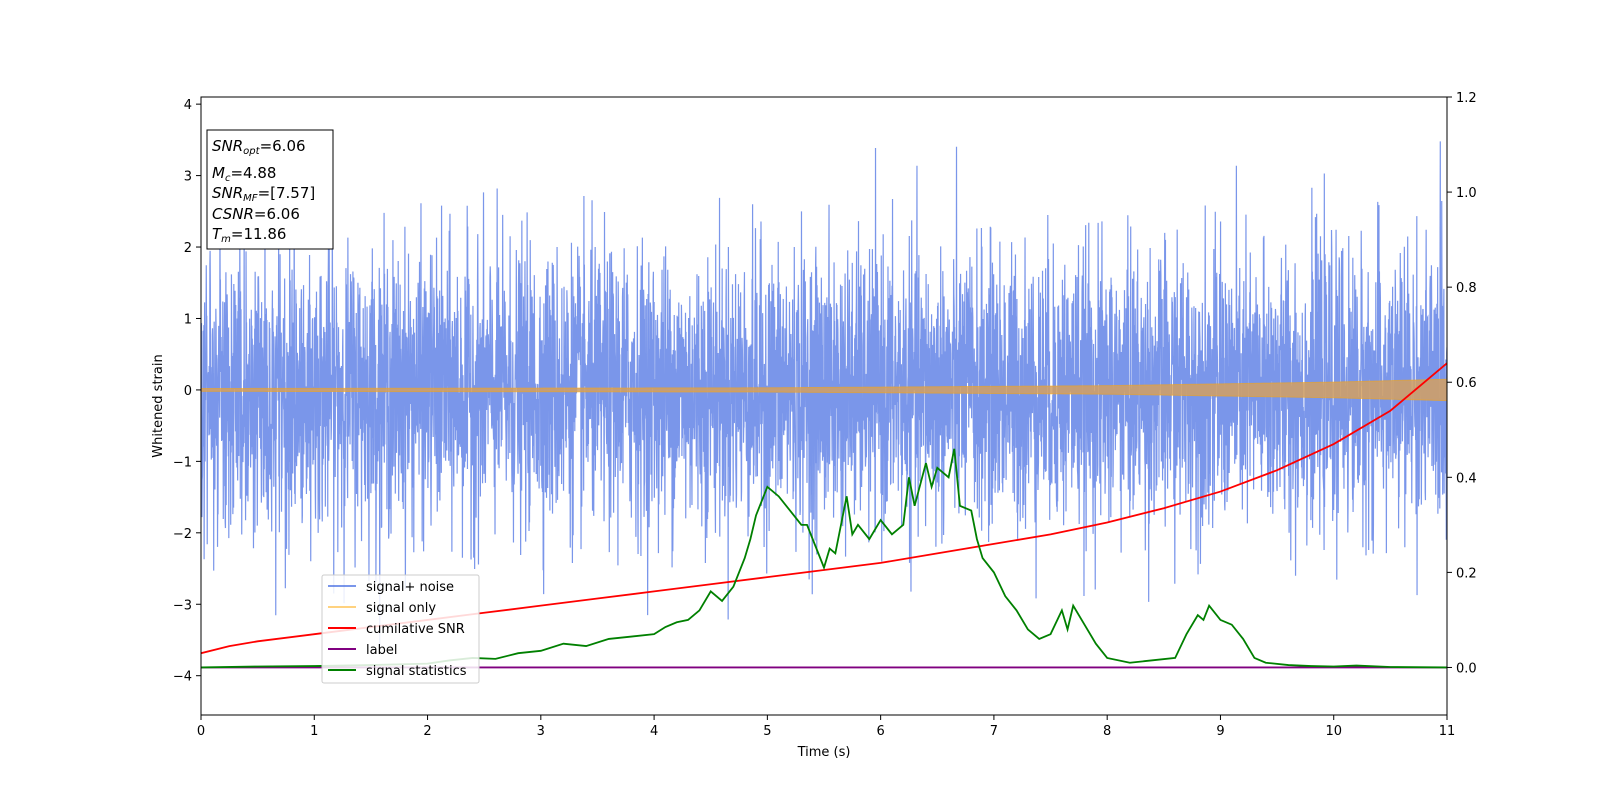 Image resolution: width=1600 pixels, height=800 pixels. What do you see at coordinates (182, 605) in the screenshot?
I see `y-tick-label-left: −3` at bounding box center [182, 605].